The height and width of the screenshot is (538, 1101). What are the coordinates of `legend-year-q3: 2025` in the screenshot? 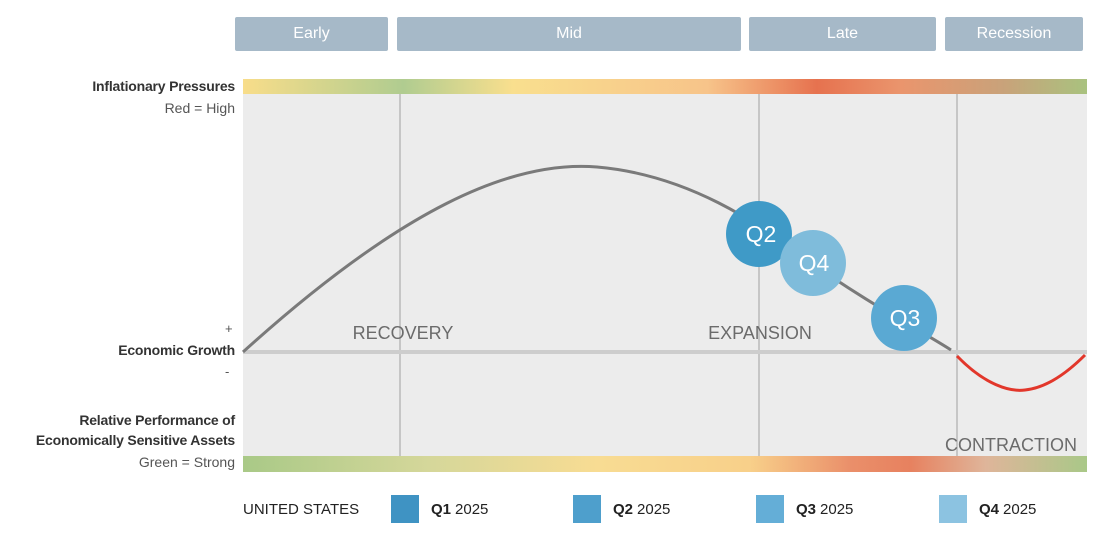 It's located at (837, 509).